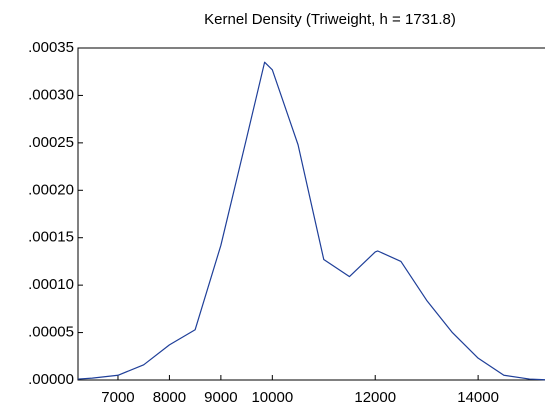 The width and height of the screenshot is (545, 410). Describe the element at coordinates (117, 397) in the screenshot. I see `x-tick-label: 7000` at that location.